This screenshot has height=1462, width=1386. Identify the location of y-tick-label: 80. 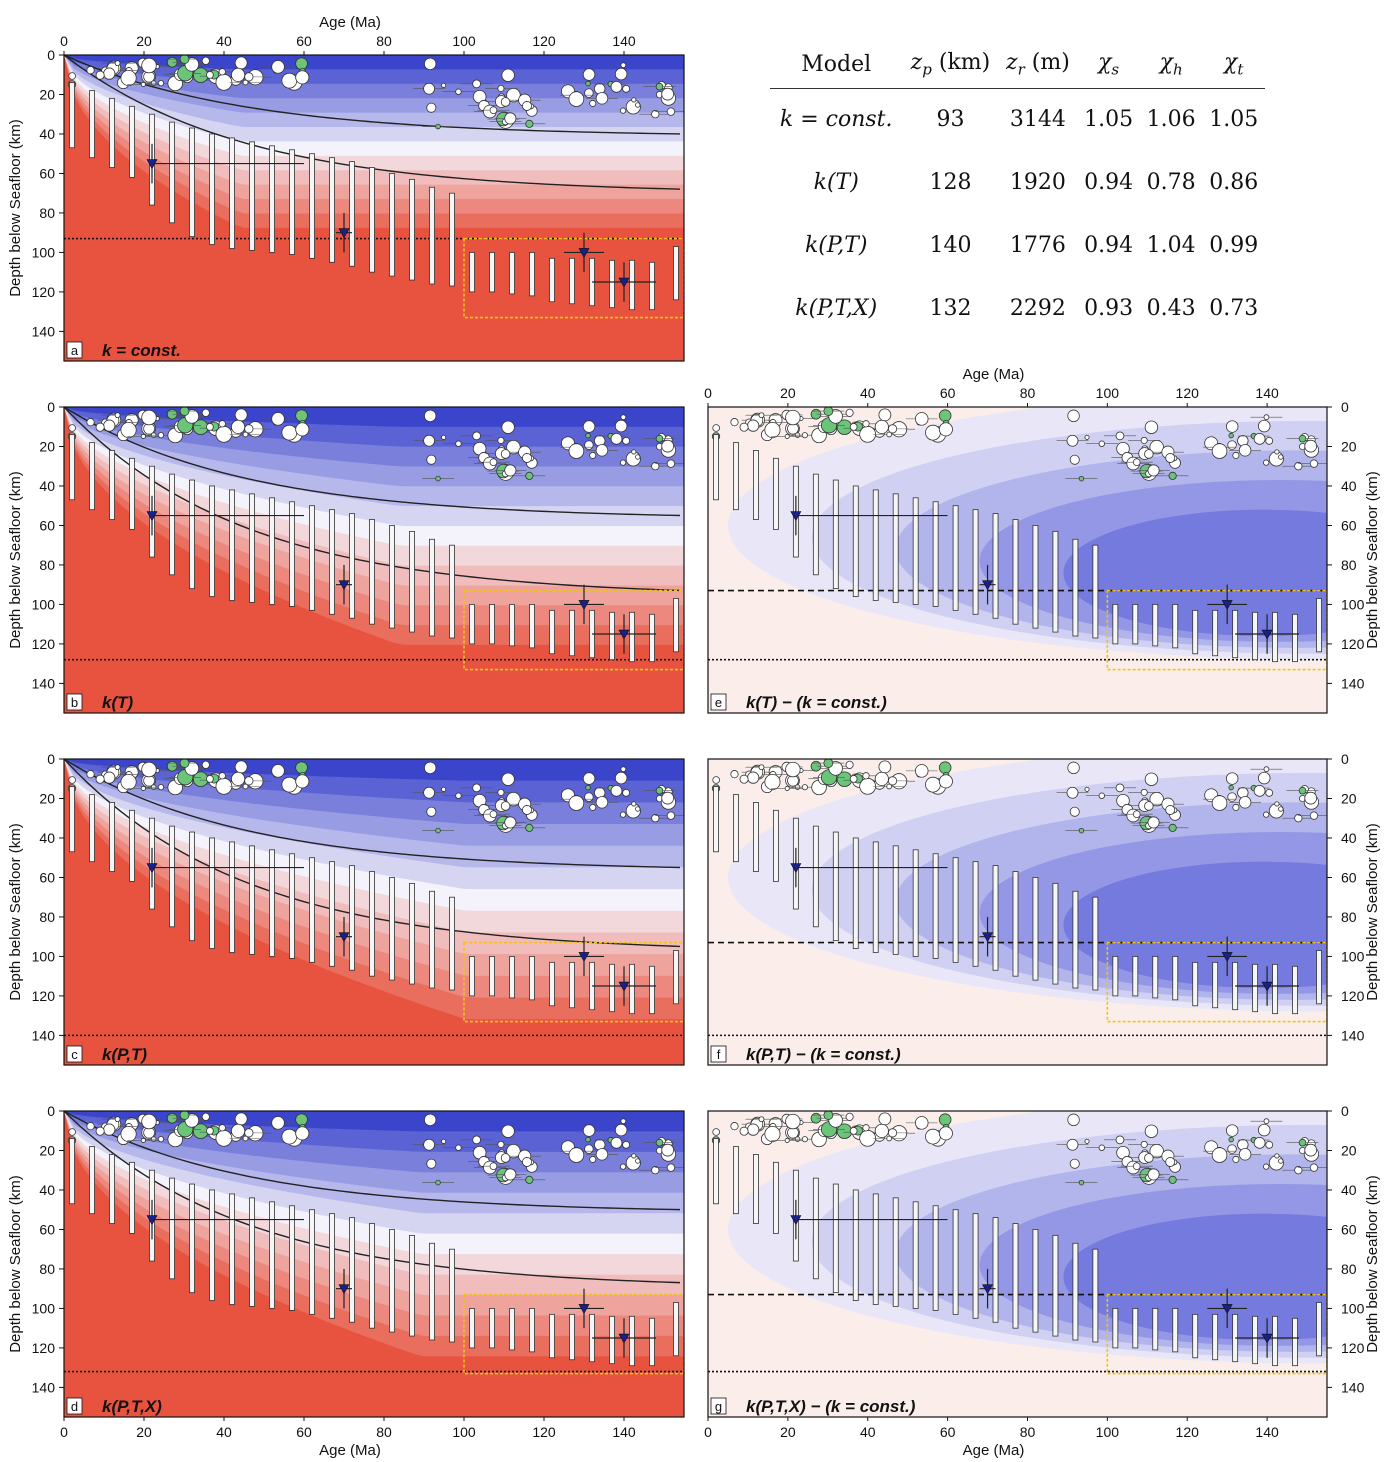
(1349, 565).